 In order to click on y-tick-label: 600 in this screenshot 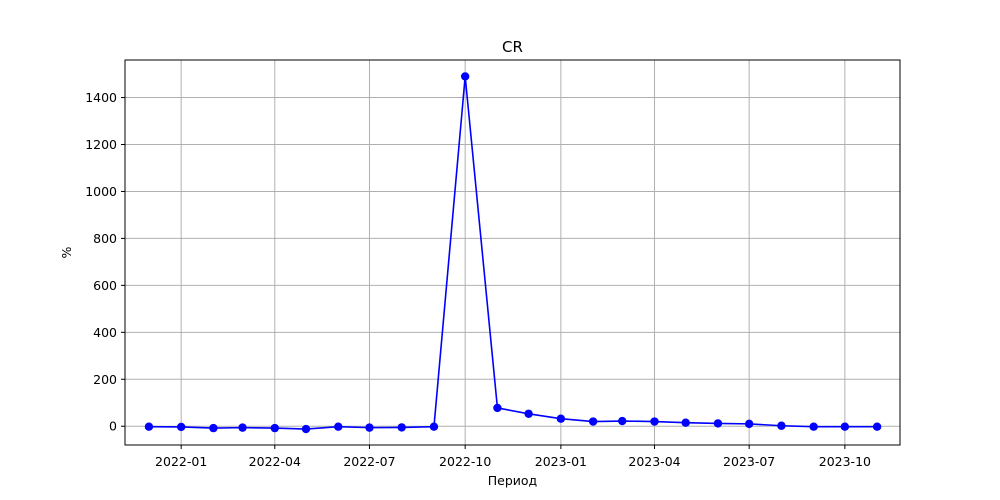, I will do `click(105, 285)`.